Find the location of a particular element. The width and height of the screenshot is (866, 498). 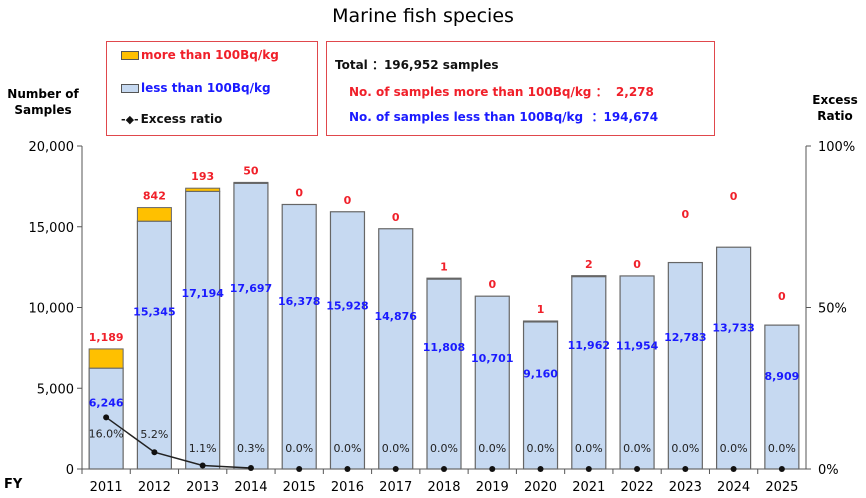

legend-swatch-less is located at coordinates (130, 88).